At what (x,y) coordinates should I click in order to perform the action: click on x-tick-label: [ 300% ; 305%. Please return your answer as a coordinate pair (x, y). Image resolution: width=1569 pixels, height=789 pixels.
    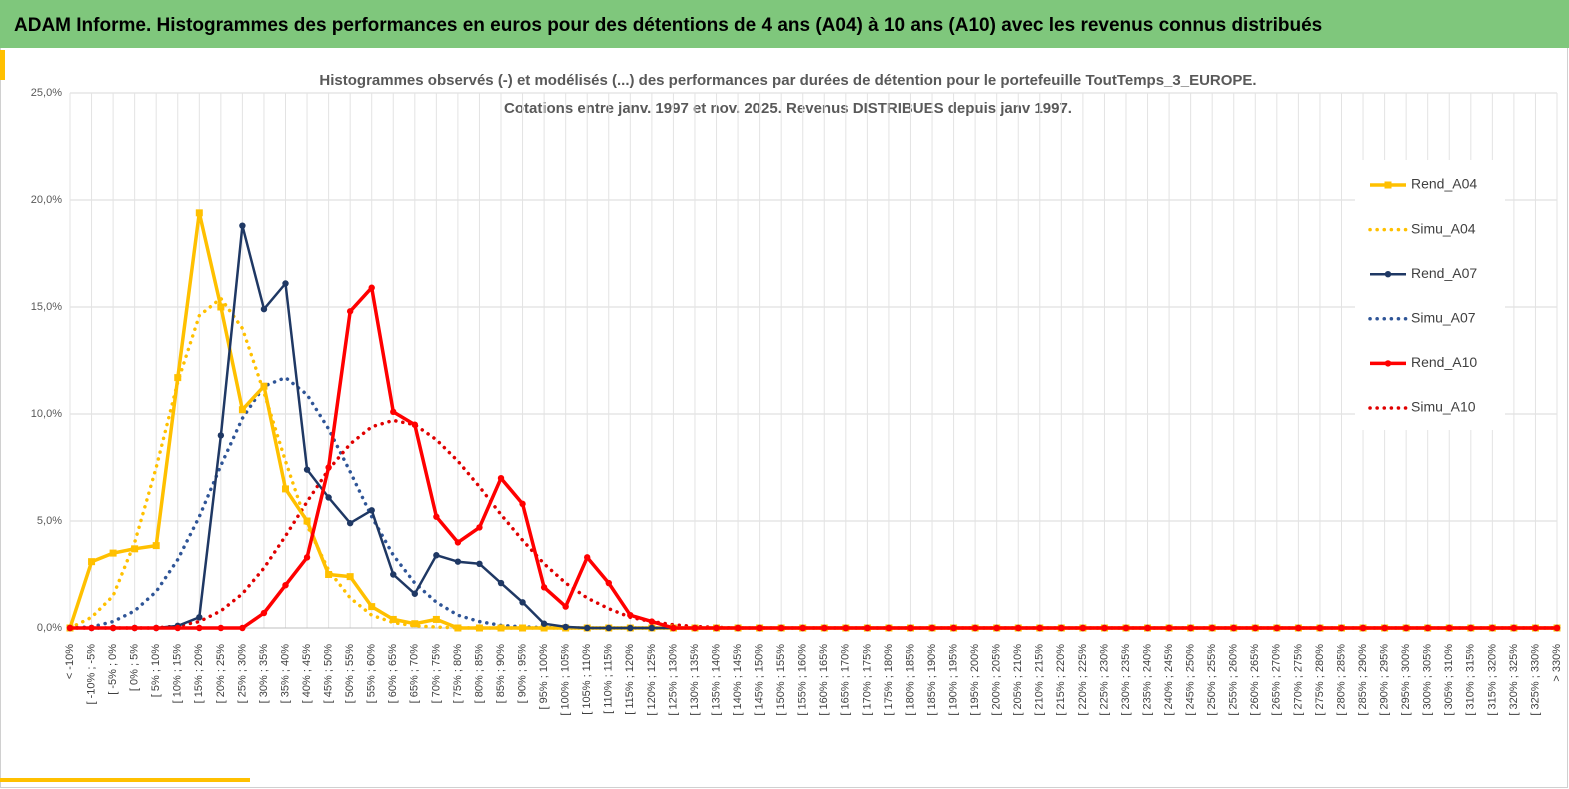
    Looking at the image, I should click on (1428, 680).